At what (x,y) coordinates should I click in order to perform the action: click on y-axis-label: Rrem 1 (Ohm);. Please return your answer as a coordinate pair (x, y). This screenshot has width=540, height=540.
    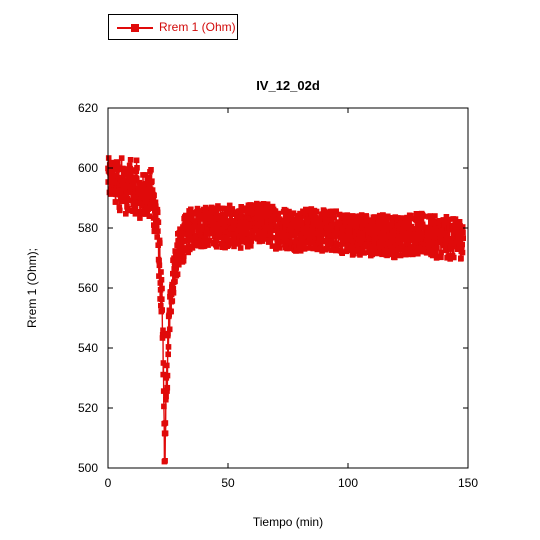
    Looking at the image, I should click on (32, 288).